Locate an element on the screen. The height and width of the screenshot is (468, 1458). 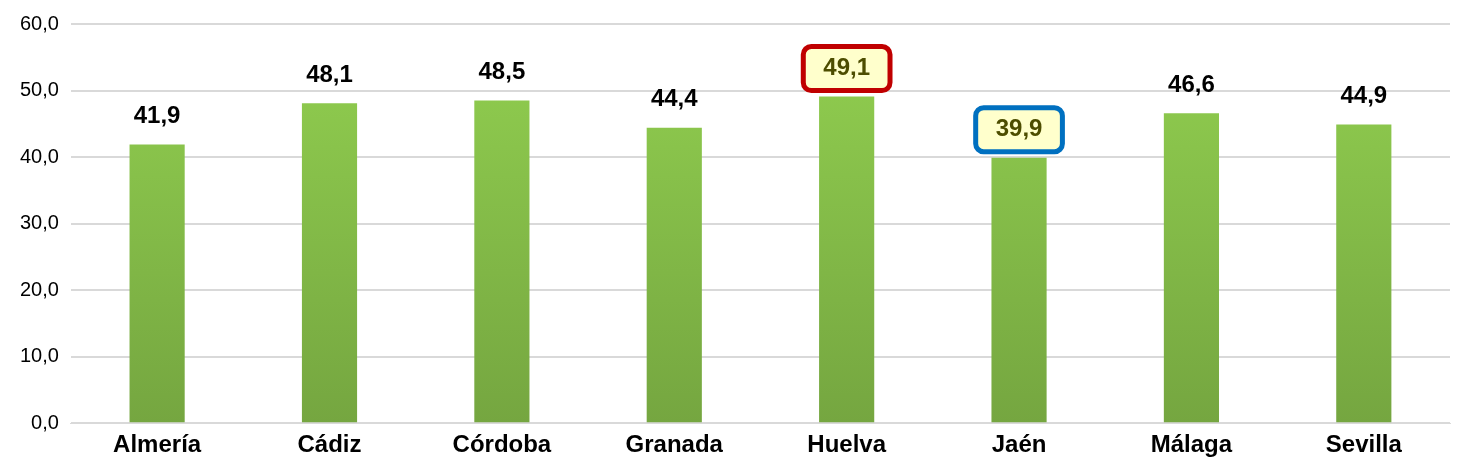
x-tick-label: Almería is located at coordinates (157, 444).